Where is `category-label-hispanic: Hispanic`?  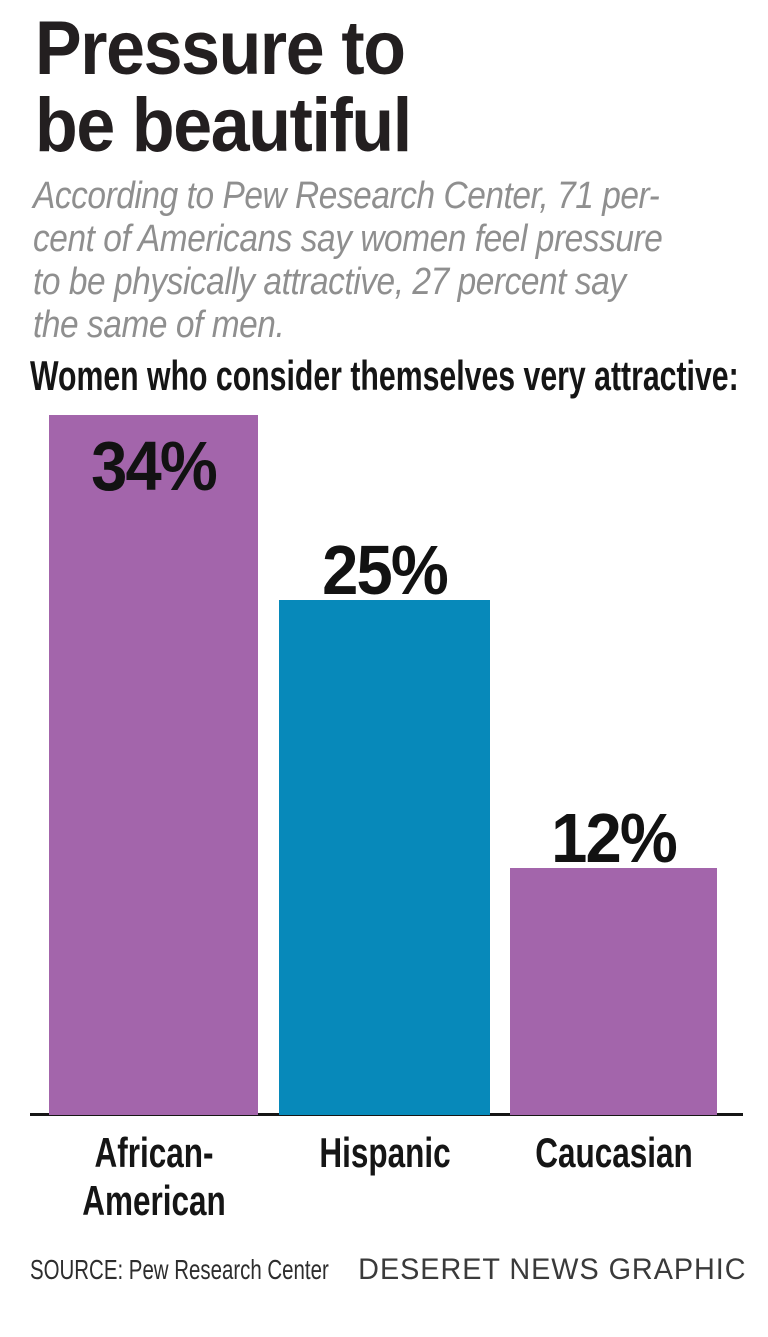 category-label-hispanic: Hispanic is located at coordinates (384, 1153).